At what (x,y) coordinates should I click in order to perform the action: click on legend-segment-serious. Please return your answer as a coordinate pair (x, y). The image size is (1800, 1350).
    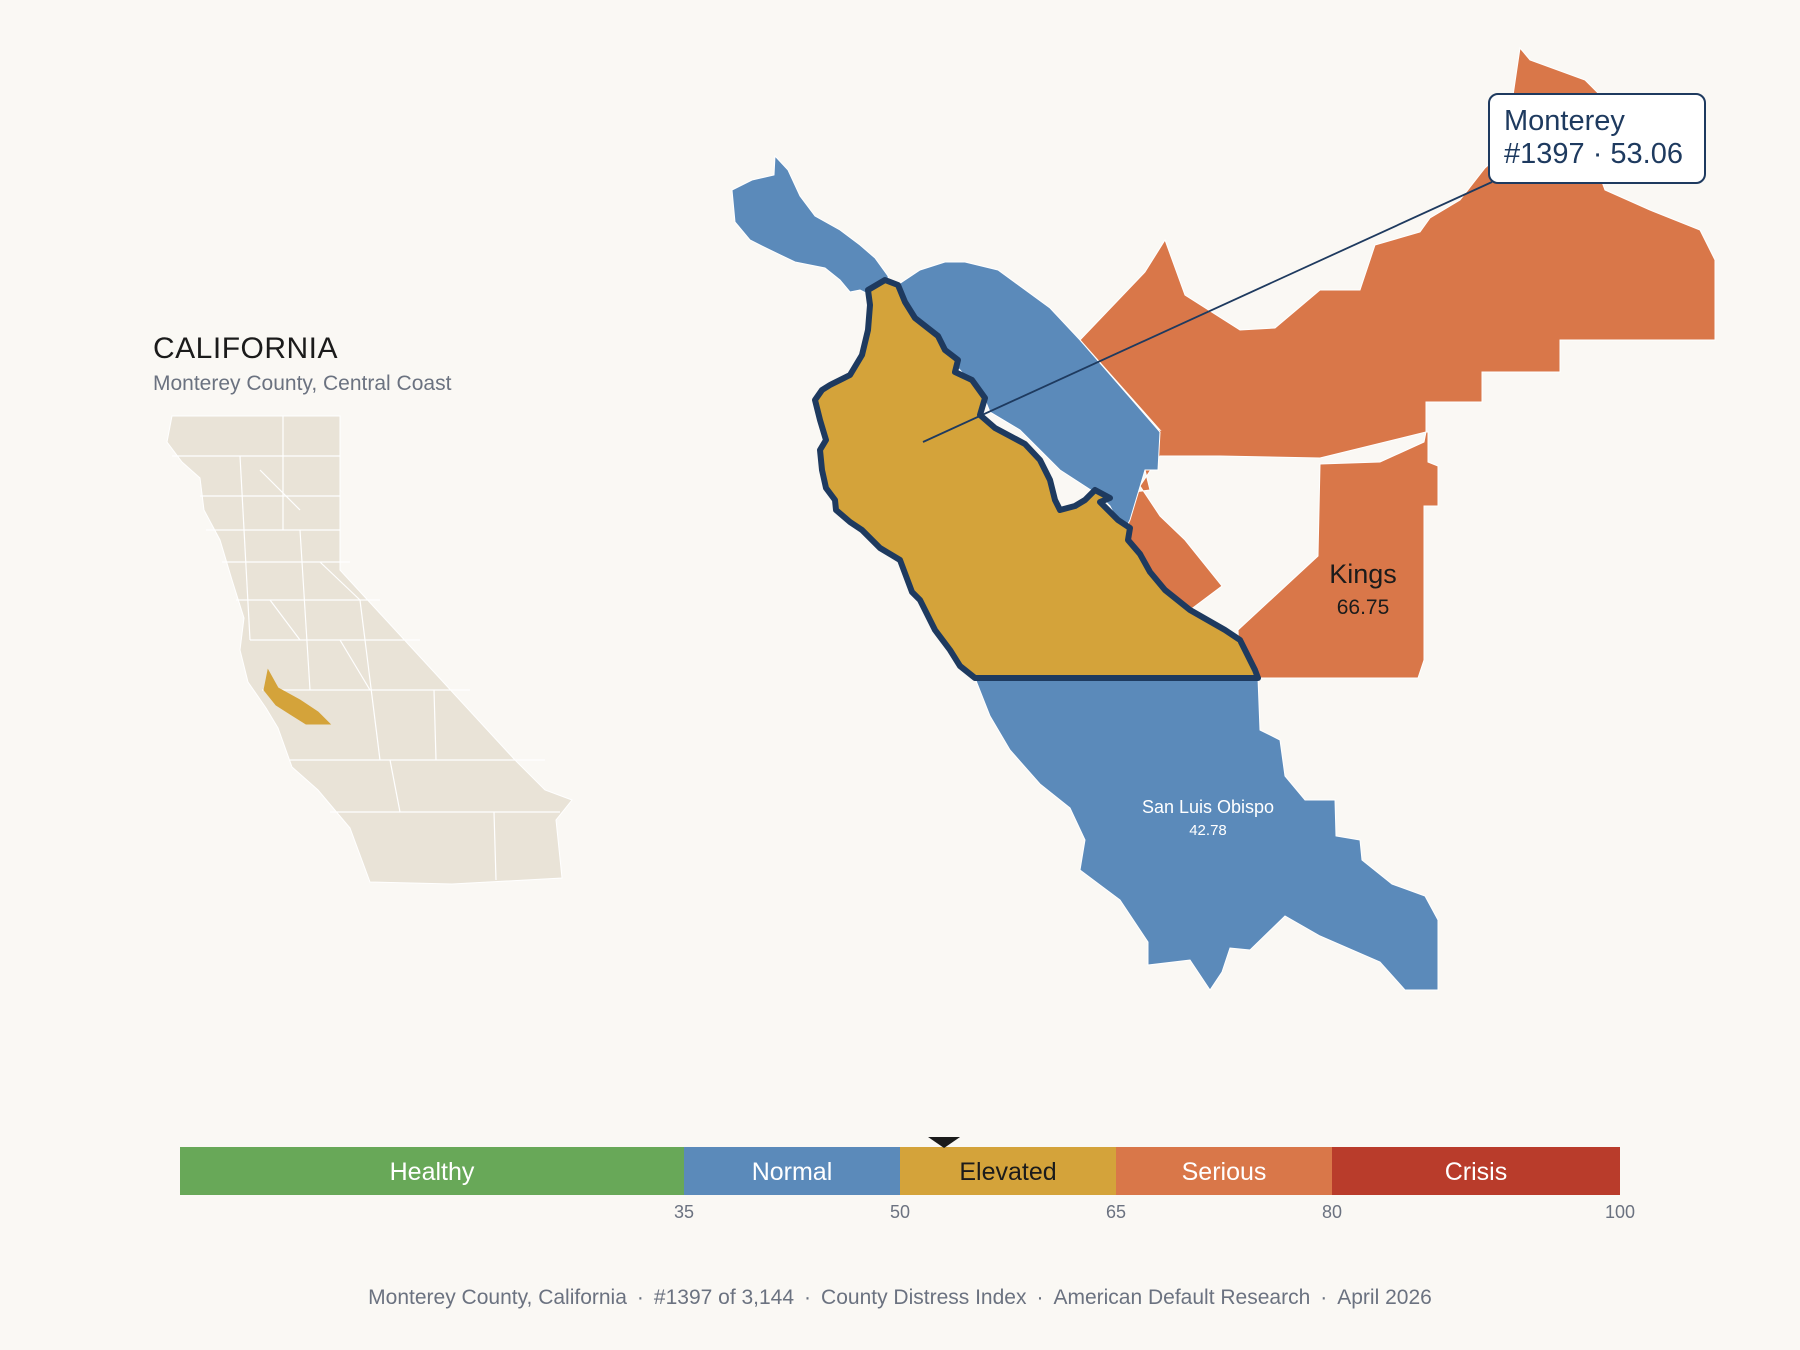
    Looking at the image, I should click on (1224, 1171).